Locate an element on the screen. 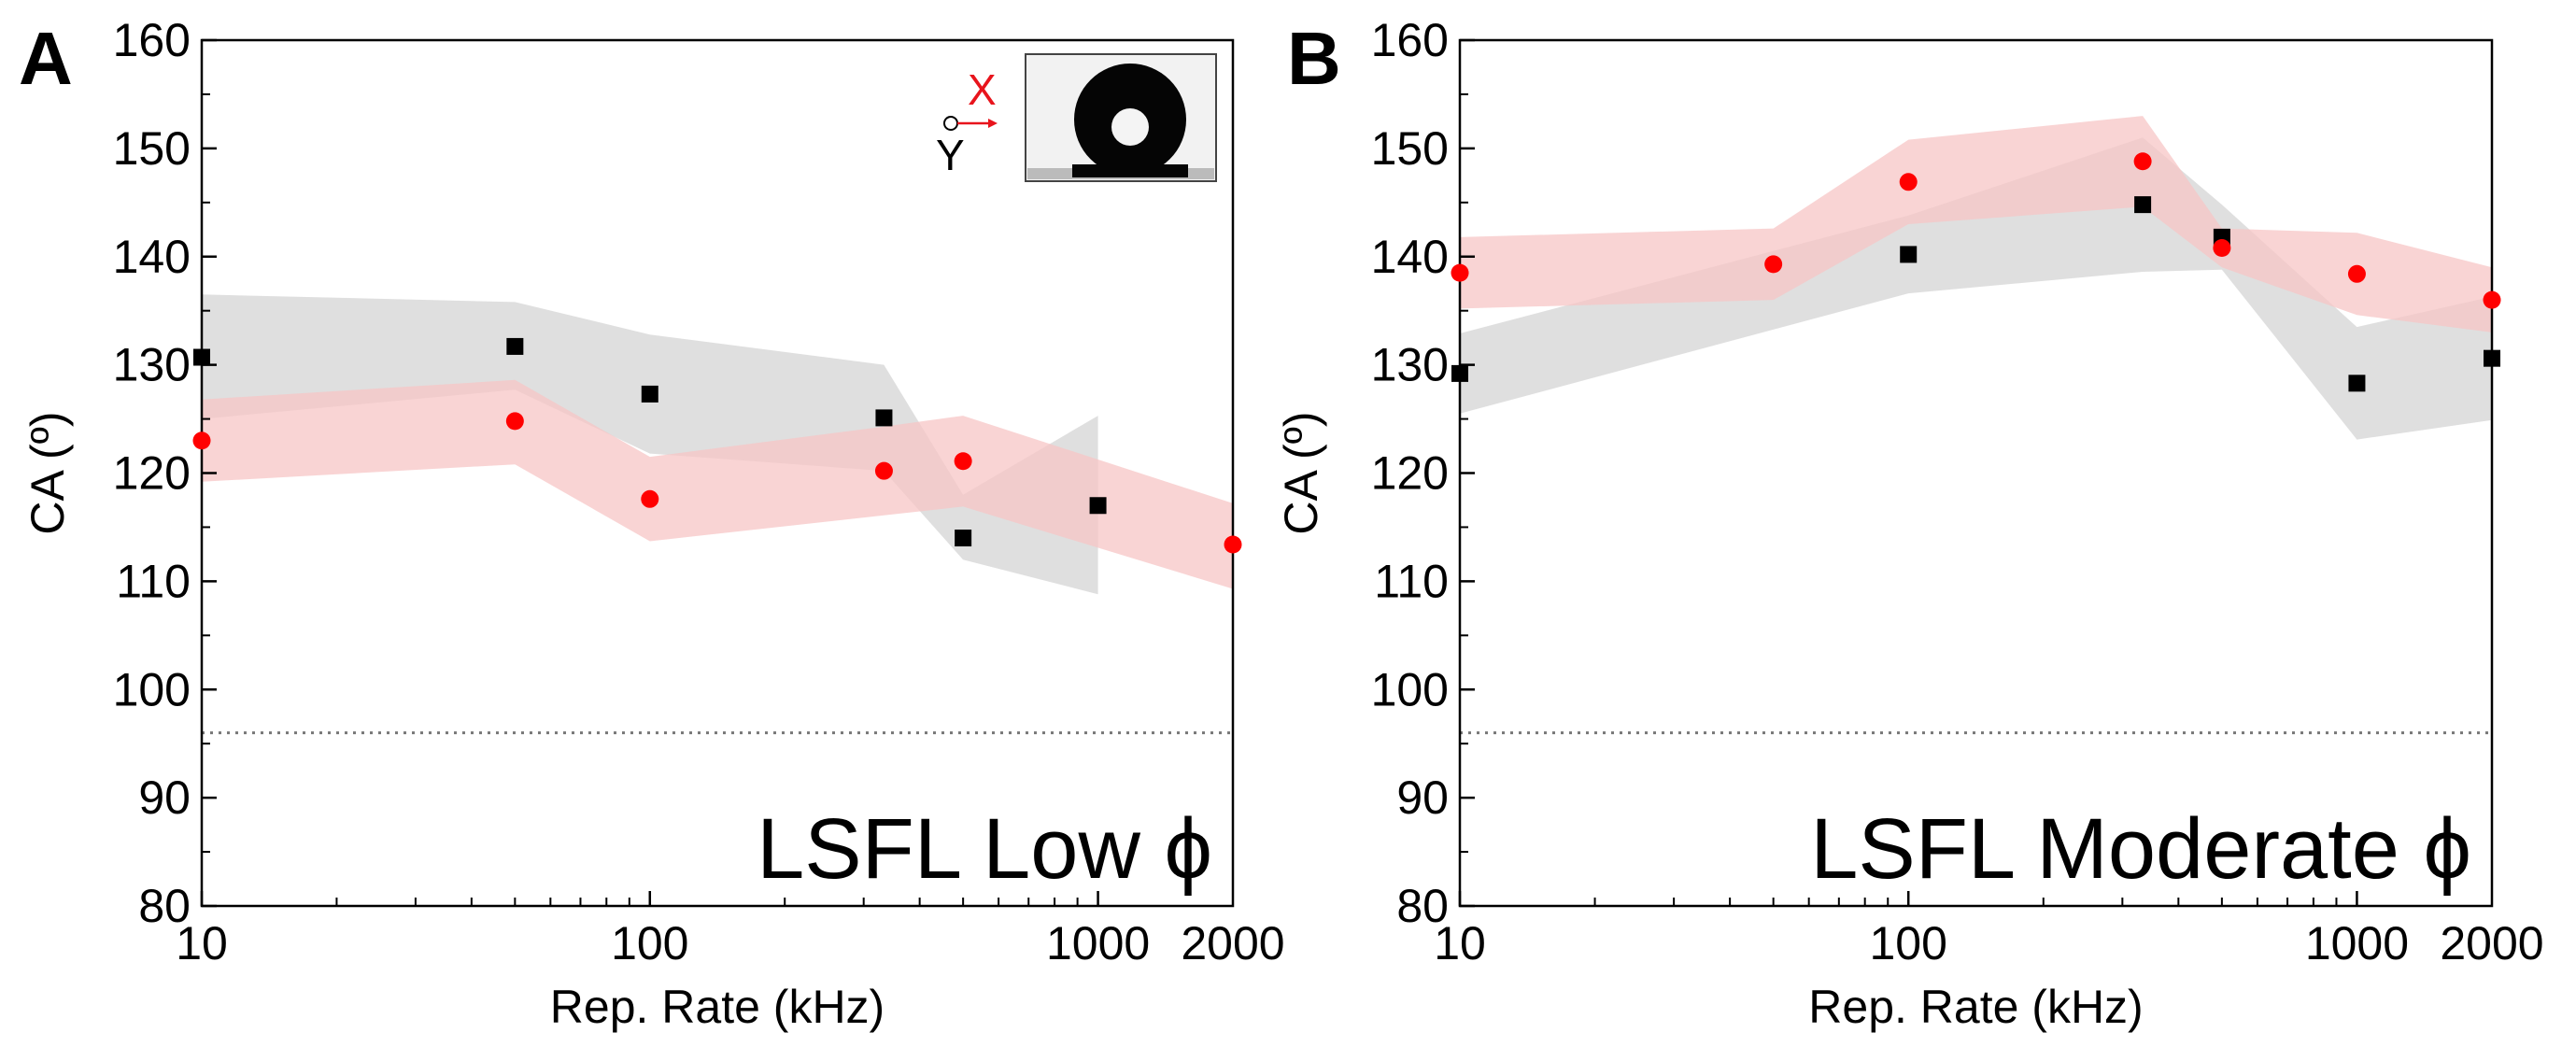 The image size is (2576, 1061). panel-letter: A is located at coordinates (46, 58).